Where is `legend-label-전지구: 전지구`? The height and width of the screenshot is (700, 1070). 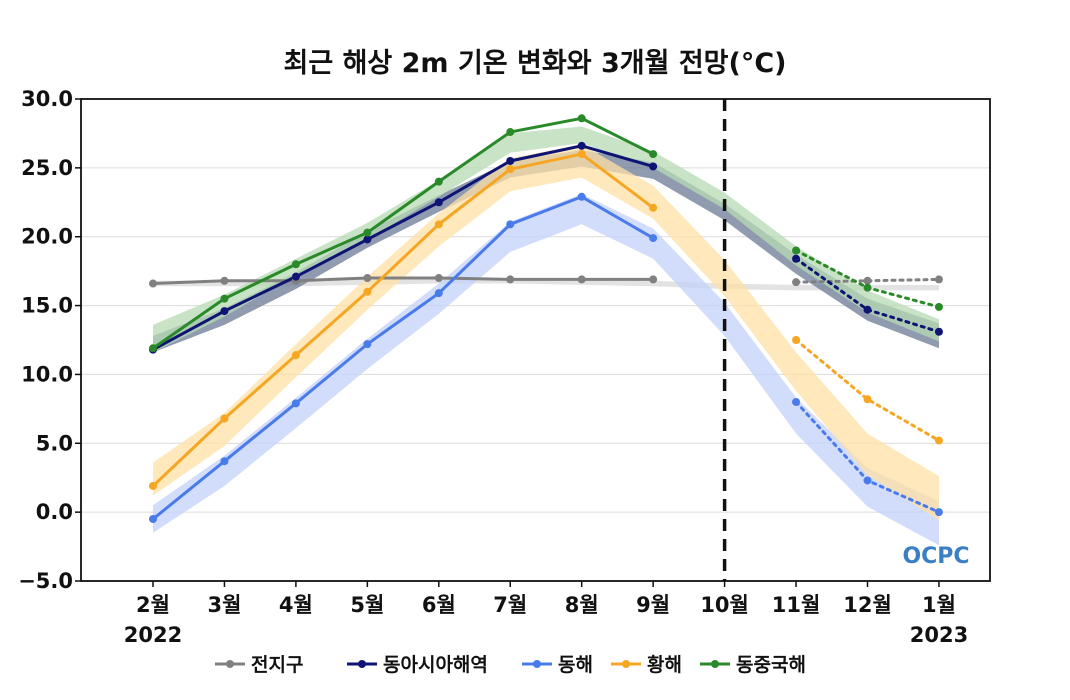 legend-label-전지구: 전지구 is located at coordinates (277, 665).